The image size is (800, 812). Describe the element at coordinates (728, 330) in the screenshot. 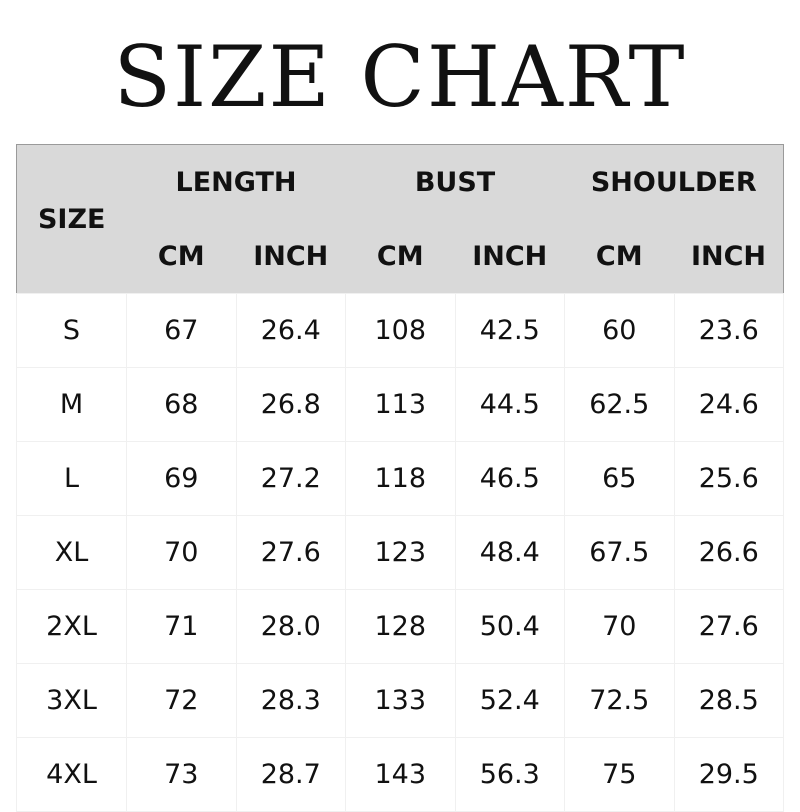

I see `value-cell: 23.6` at that location.